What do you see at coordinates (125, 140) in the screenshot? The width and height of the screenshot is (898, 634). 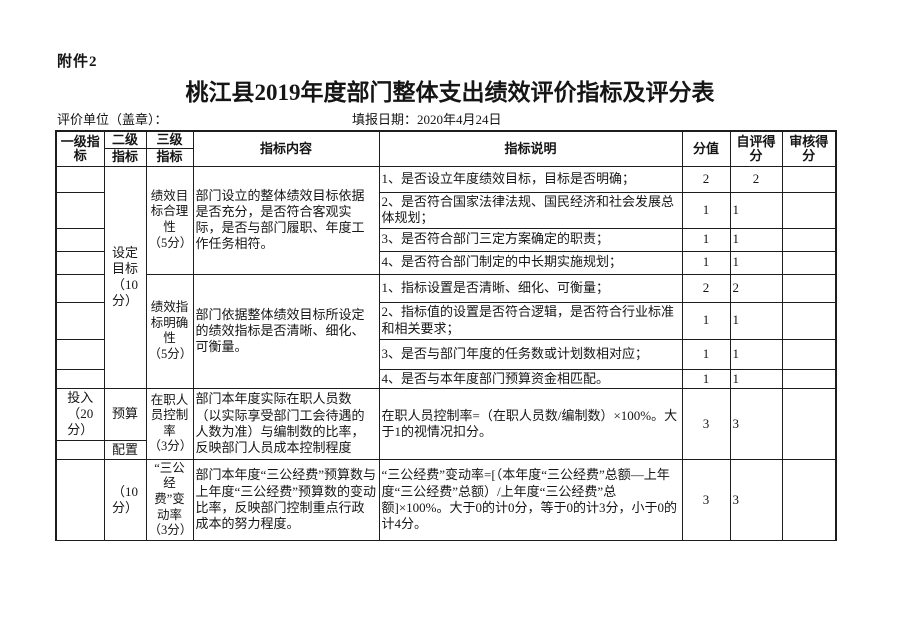 I see `header-level2-top: 二级` at bounding box center [125, 140].